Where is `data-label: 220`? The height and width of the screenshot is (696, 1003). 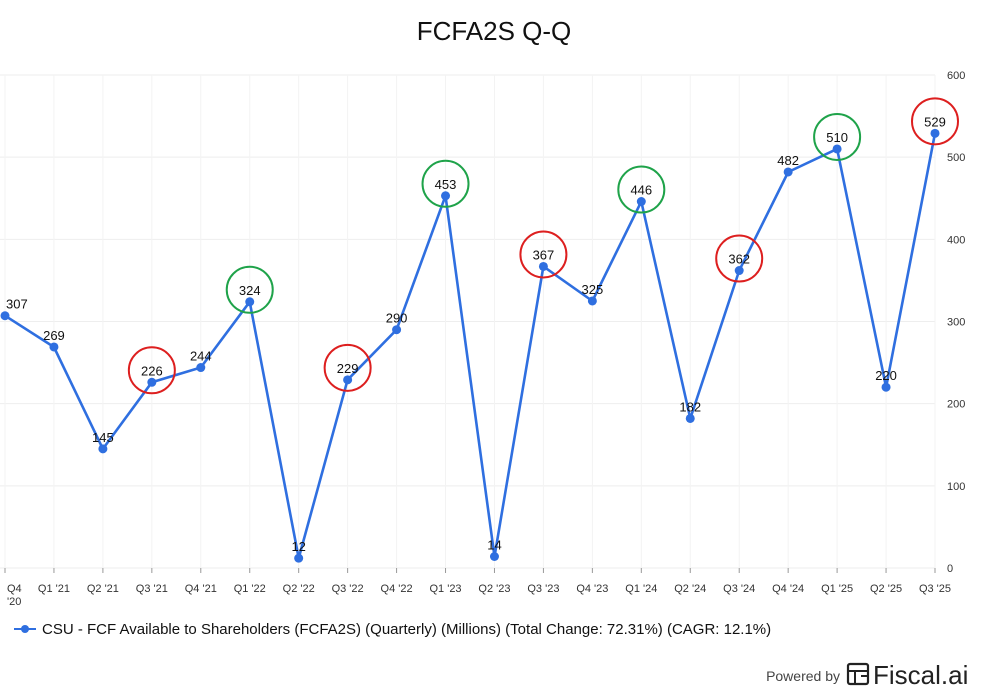
data-label: 220 is located at coordinates (886, 375).